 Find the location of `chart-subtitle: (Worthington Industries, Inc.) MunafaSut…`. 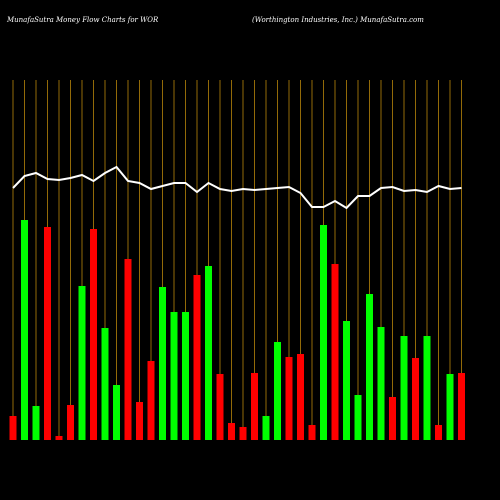

chart-subtitle: (Worthington Industries, Inc.) MunafaSut… is located at coordinates (338, 20).